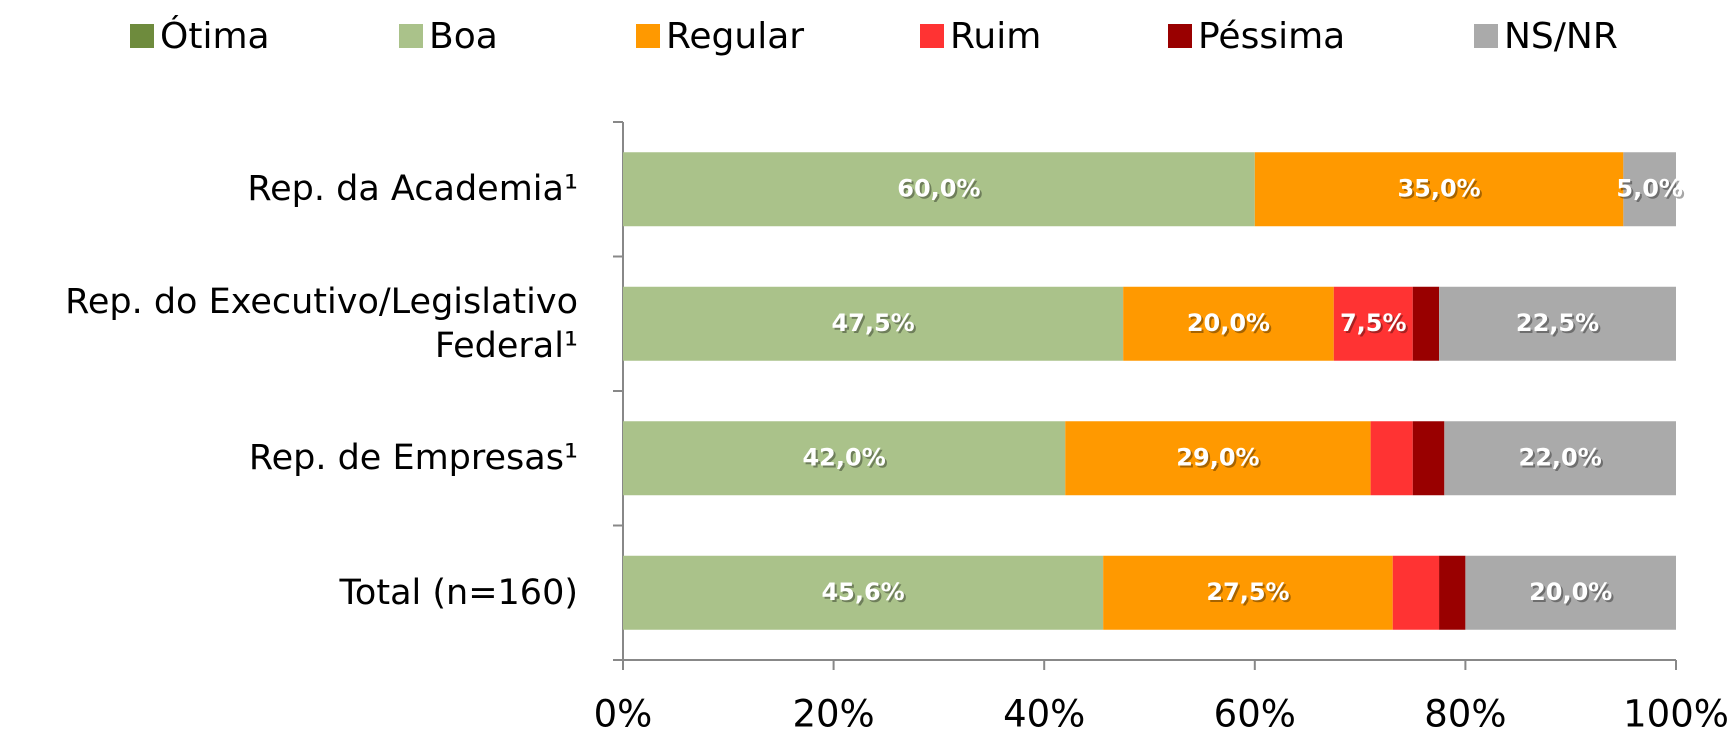 This screenshot has height=735, width=1728. I want to click on value-label-shadow: 47,5%, so click(874, 325).